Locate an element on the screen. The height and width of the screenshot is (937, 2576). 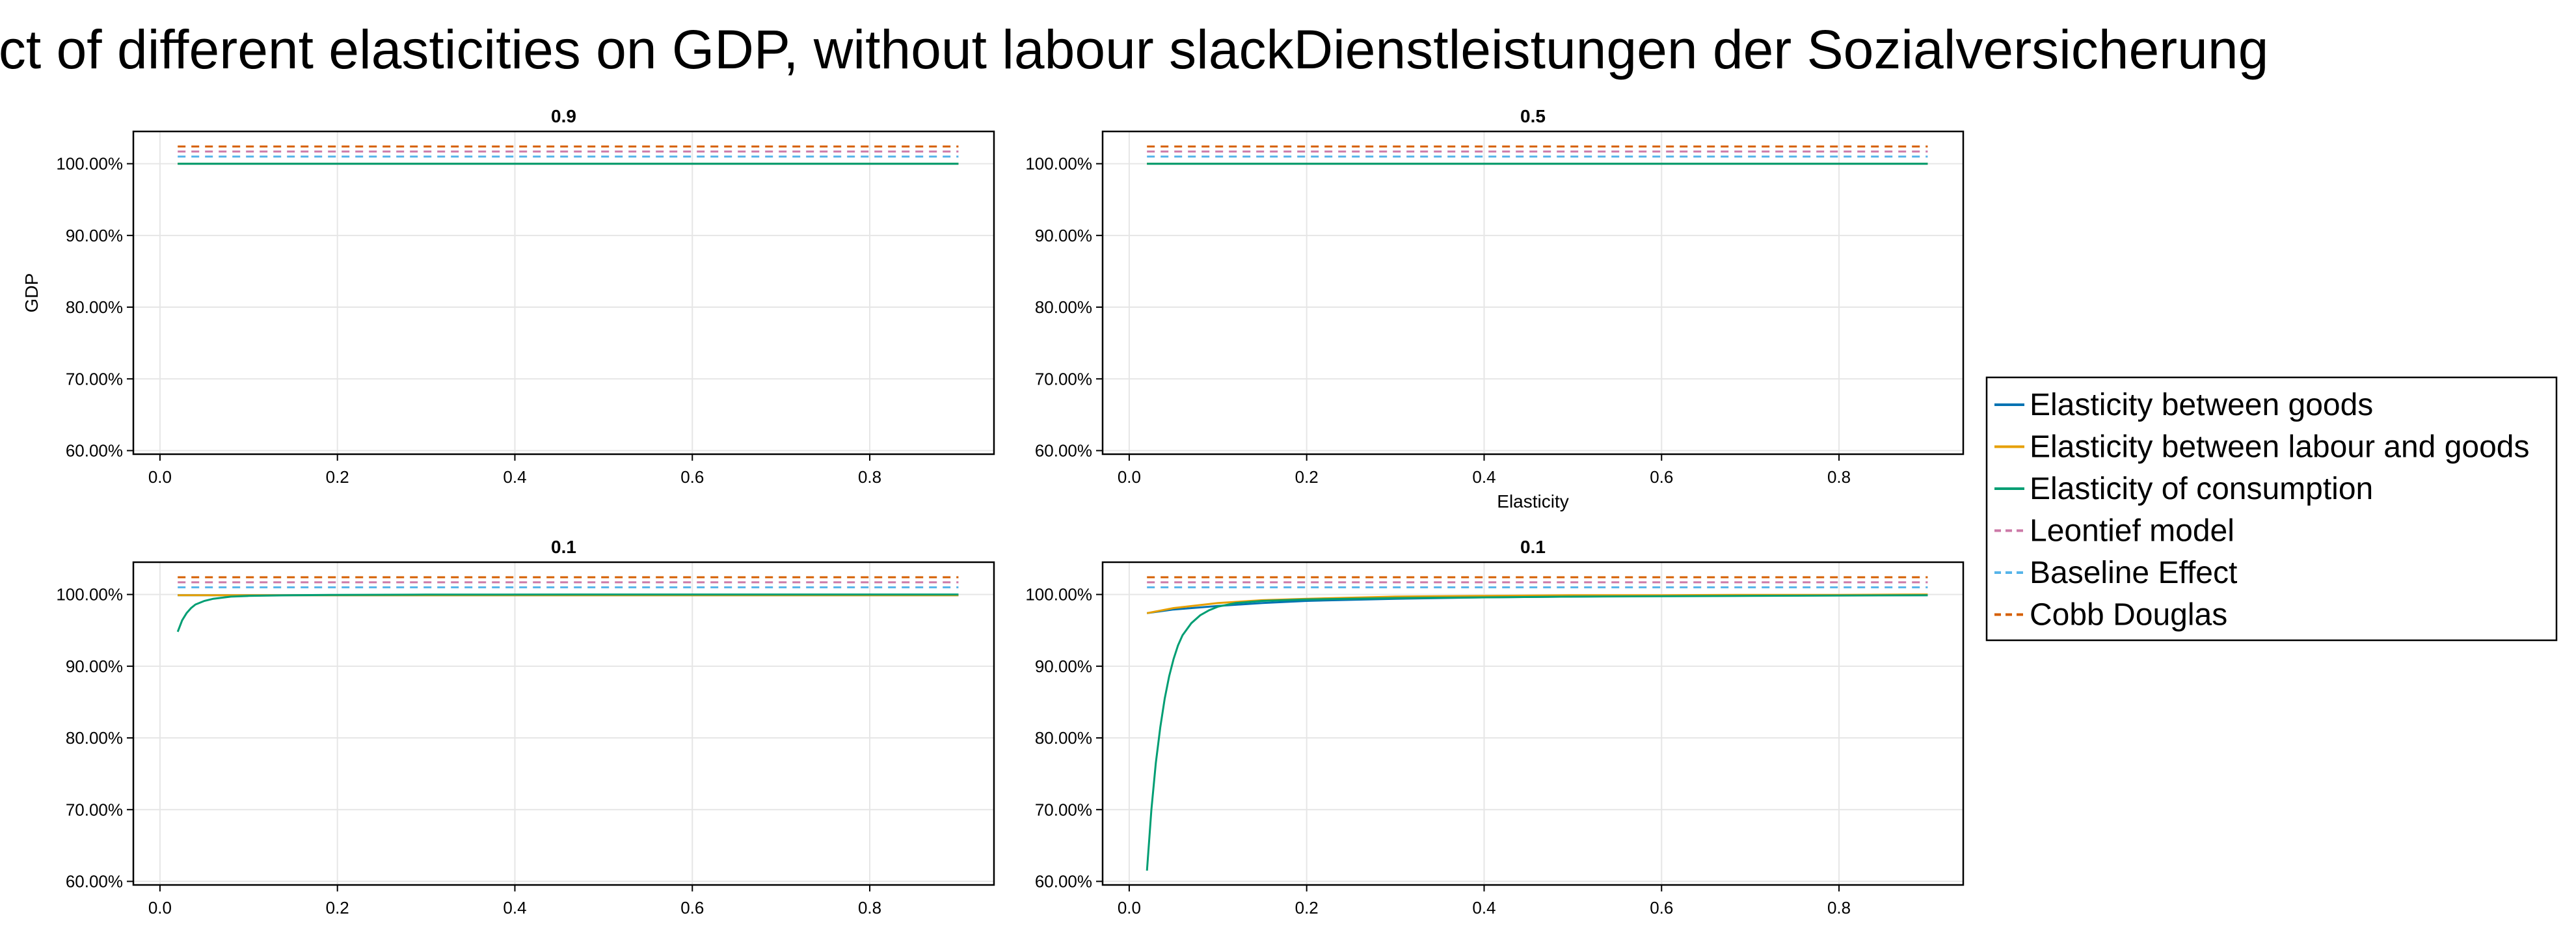
legend-item-leontief: Leontief model is located at coordinates (2114, 531).